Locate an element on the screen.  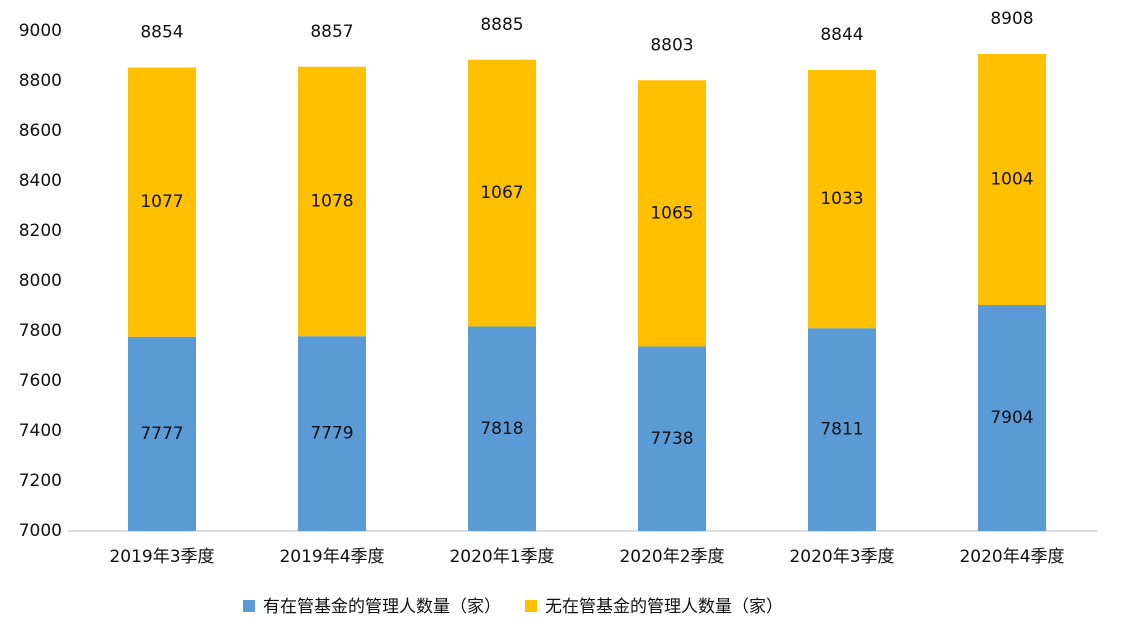
value-label: 1004 is located at coordinates (1011, 180).